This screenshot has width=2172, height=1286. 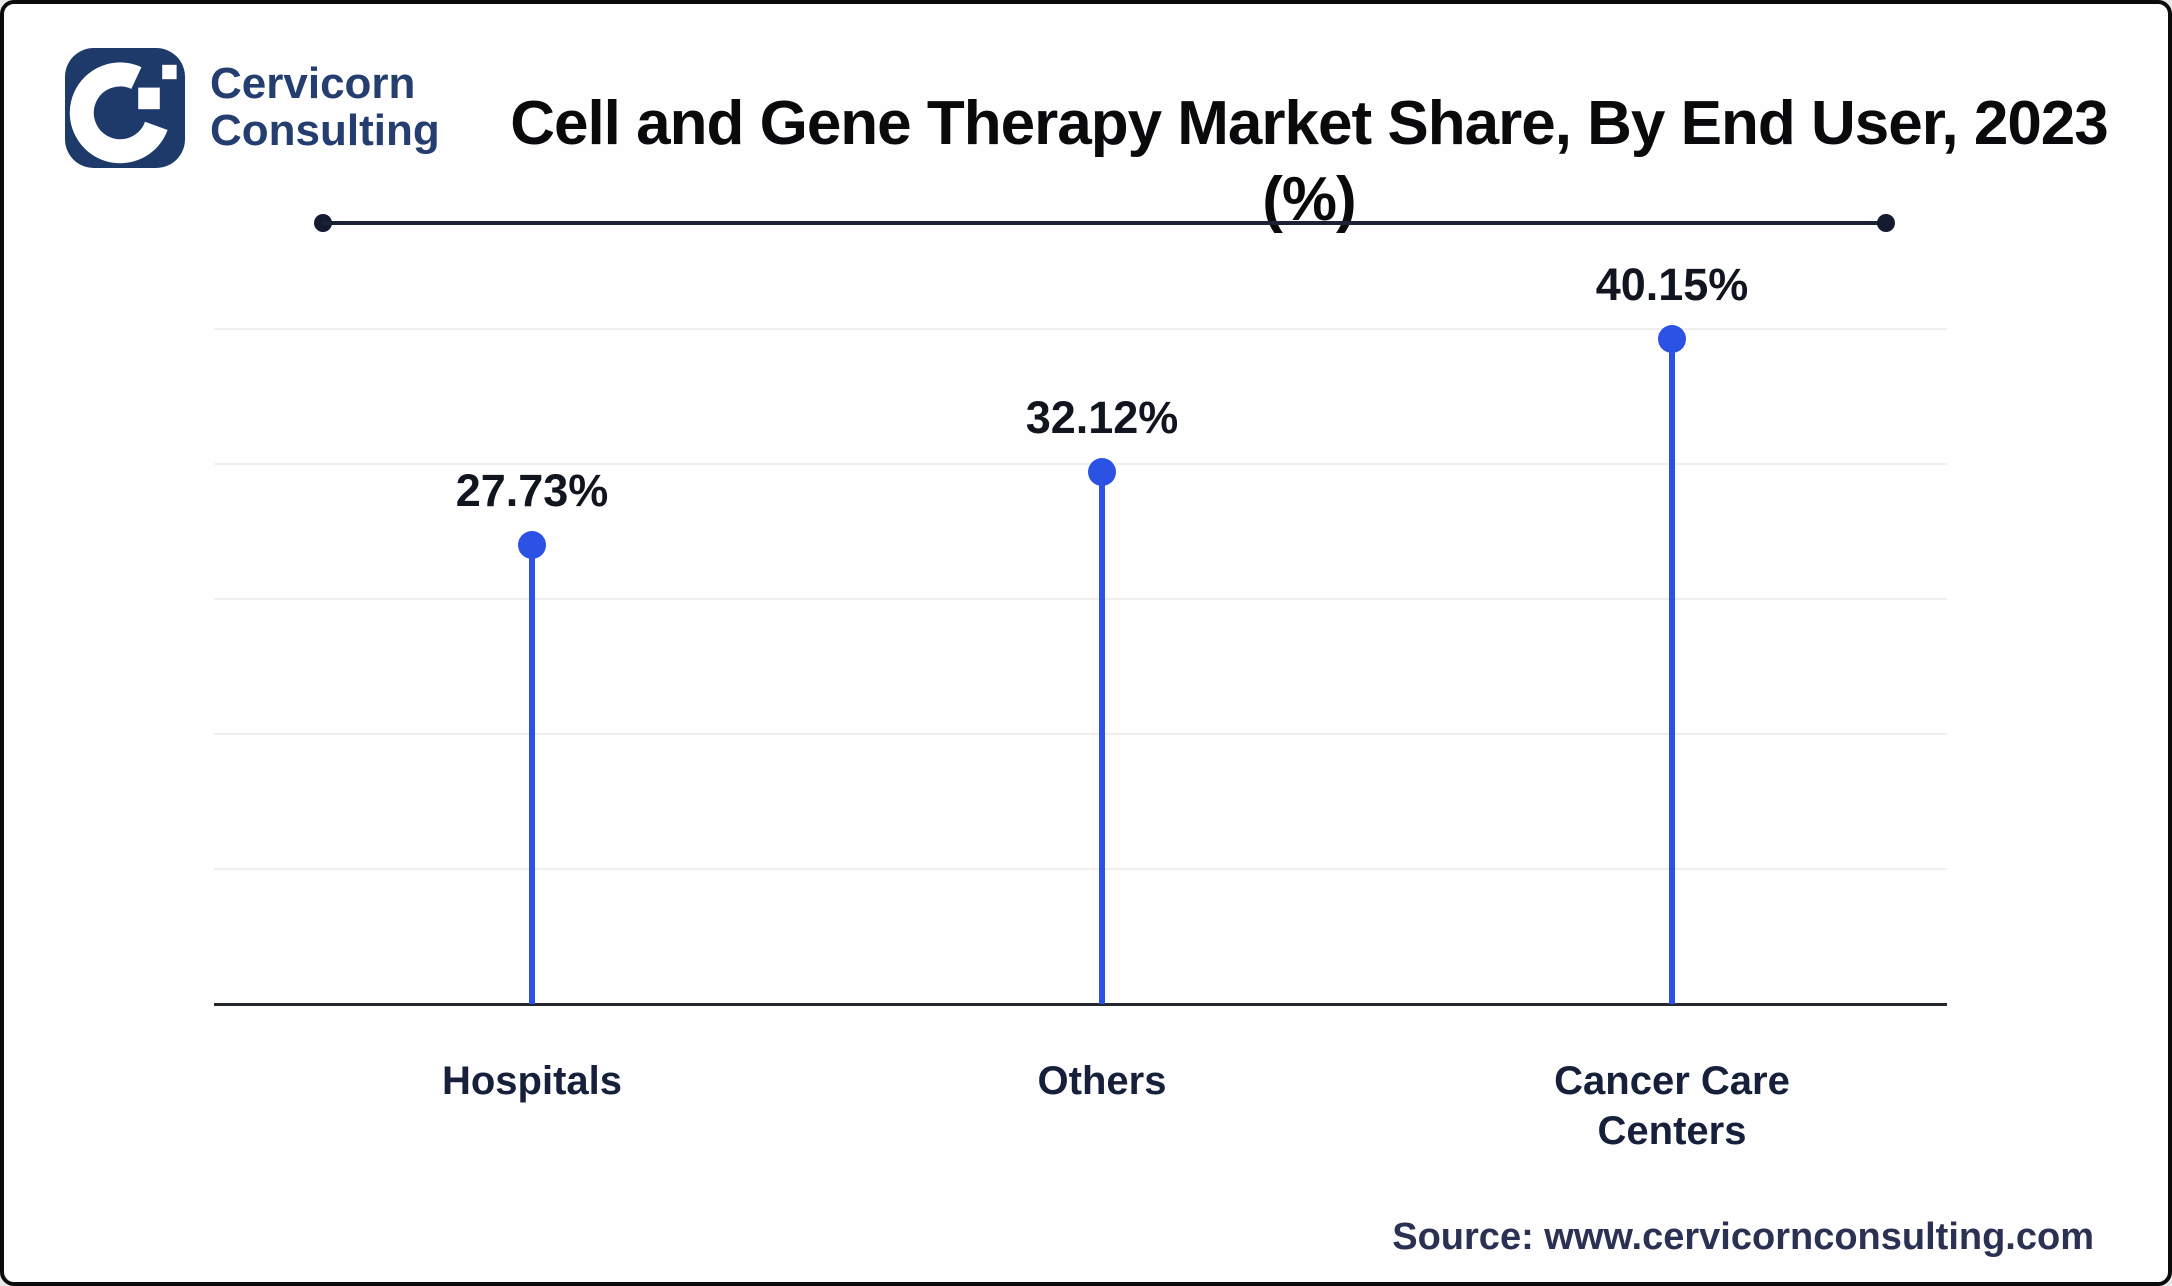 What do you see at coordinates (1743, 1237) in the screenshot?
I see `source-text: Source: www.cervicornconsulting.com` at bounding box center [1743, 1237].